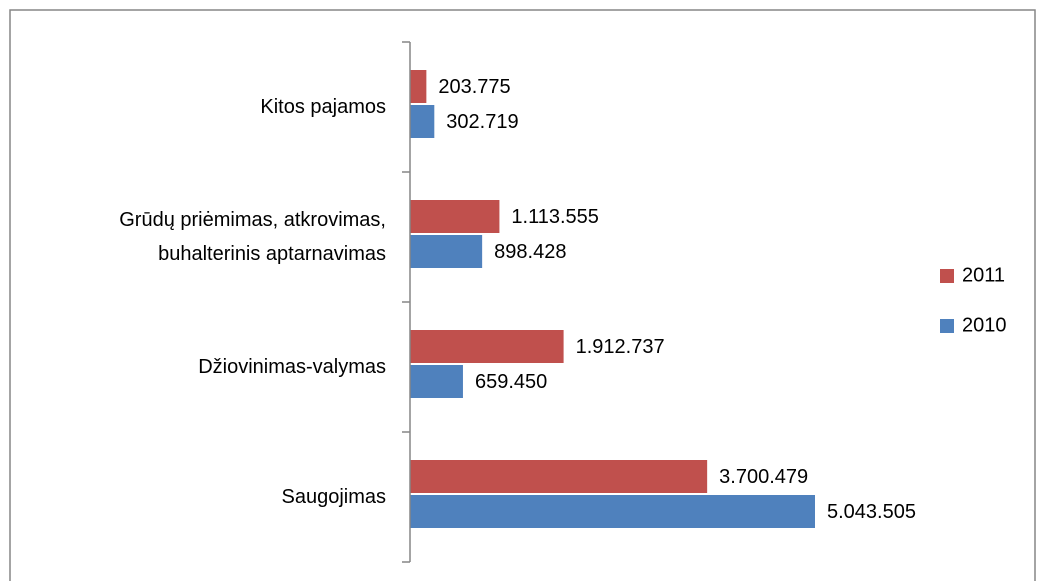  What do you see at coordinates (474, 87) in the screenshot?
I see `value-label: 203.775` at bounding box center [474, 87].